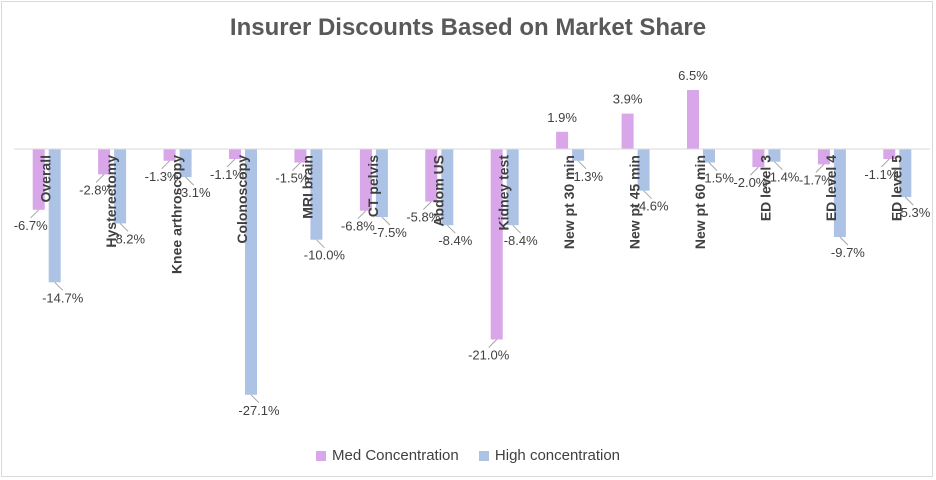  Describe the element at coordinates (128, 238) in the screenshot. I see `data-label-high-1: -8.2%` at that location.